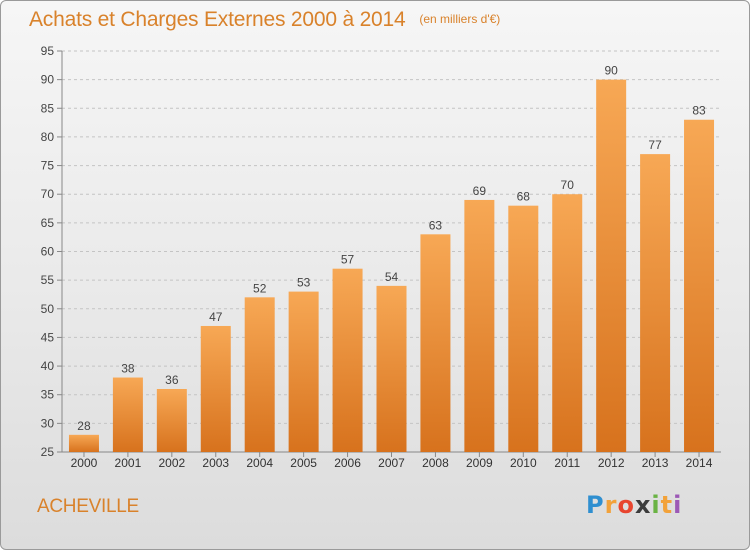  What do you see at coordinates (655, 463) in the screenshot?
I see `x-tick-label-2013: 2013` at bounding box center [655, 463].